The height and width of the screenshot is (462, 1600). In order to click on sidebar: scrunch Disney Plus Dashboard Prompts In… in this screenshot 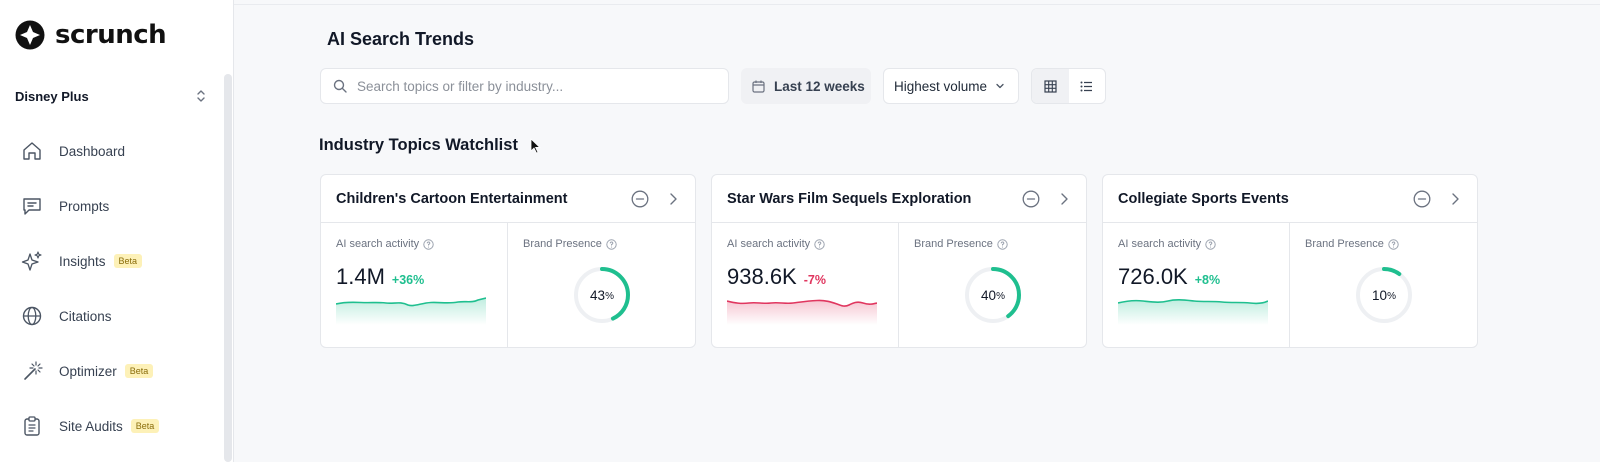, I will do `click(117, 231)`.